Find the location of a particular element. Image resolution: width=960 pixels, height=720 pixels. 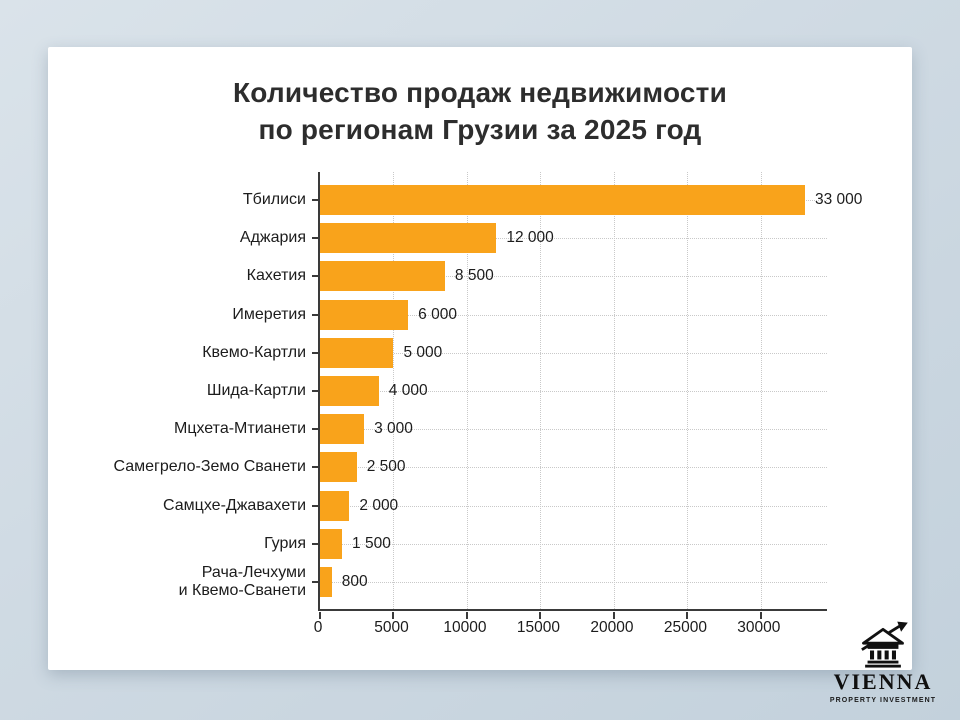

x-tick-label: 25000 is located at coordinates (685, 627).